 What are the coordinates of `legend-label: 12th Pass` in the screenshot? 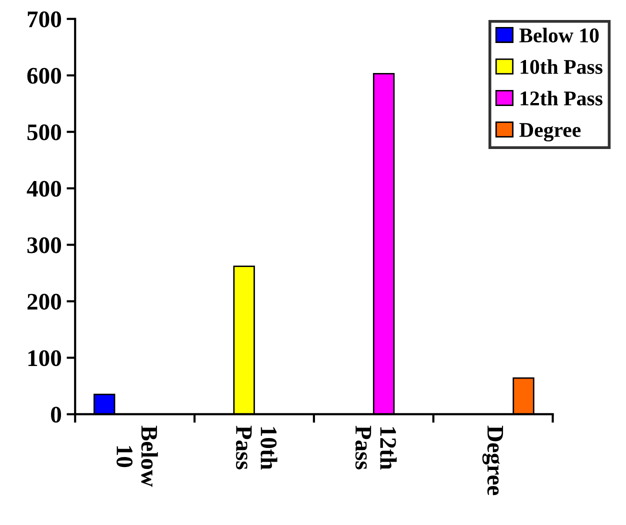 It's located at (561, 98).